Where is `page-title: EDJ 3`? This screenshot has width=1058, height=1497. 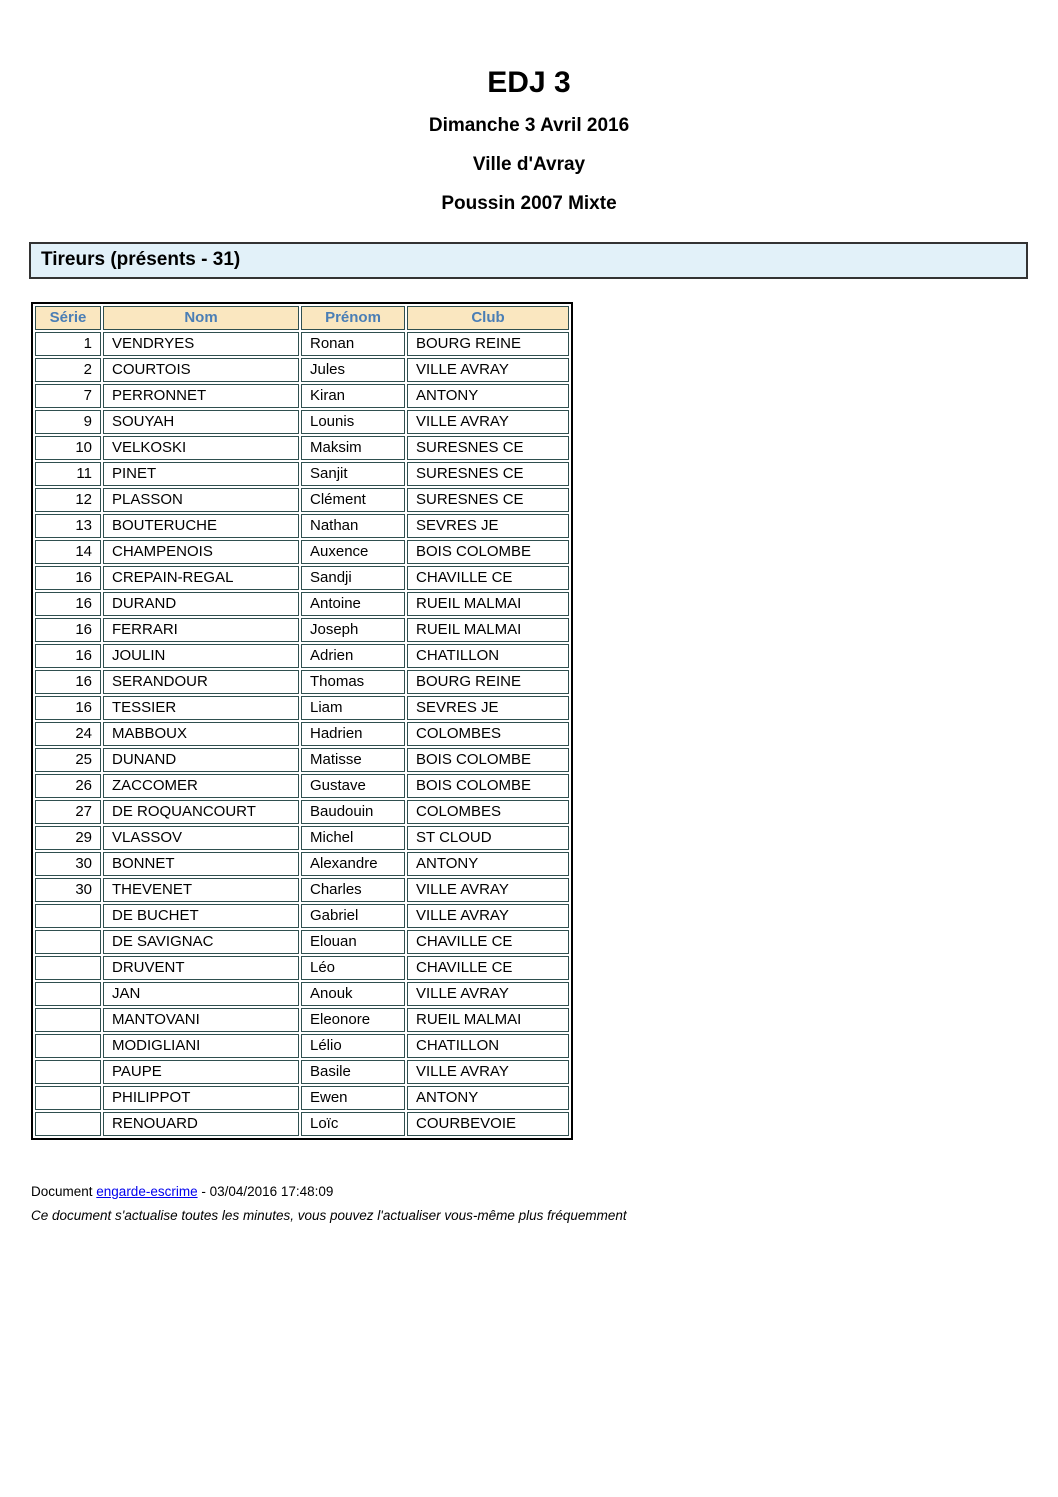
page-title: EDJ 3 is located at coordinates (529, 82).